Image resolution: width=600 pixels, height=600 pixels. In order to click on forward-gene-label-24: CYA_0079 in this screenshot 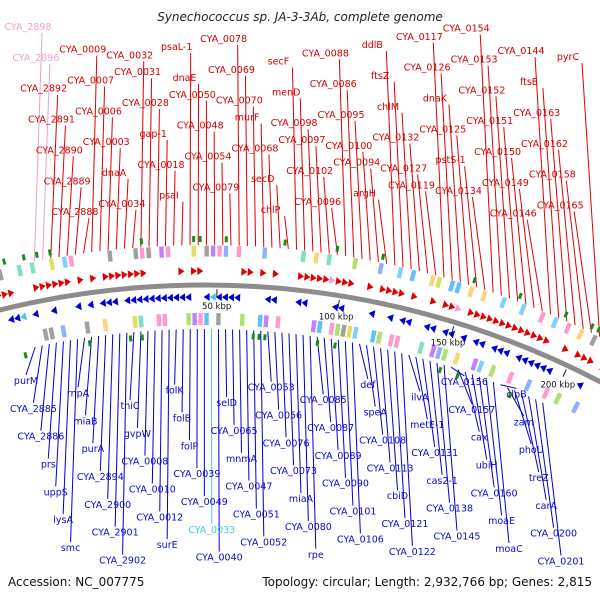, I will do `click(215, 187)`.